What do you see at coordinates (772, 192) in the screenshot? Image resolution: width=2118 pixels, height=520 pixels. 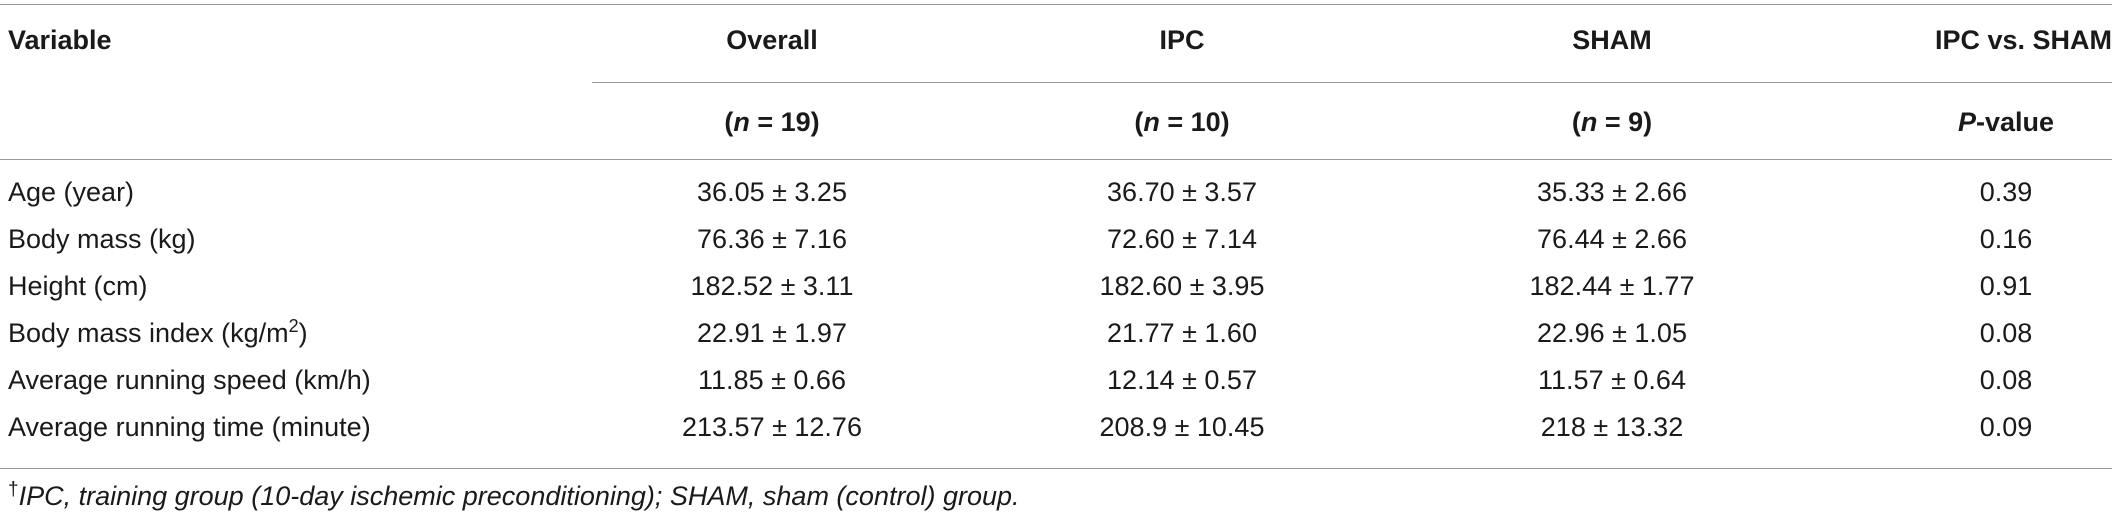 I see `row-overall: 36.05 ± 3.25` at bounding box center [772, 192].